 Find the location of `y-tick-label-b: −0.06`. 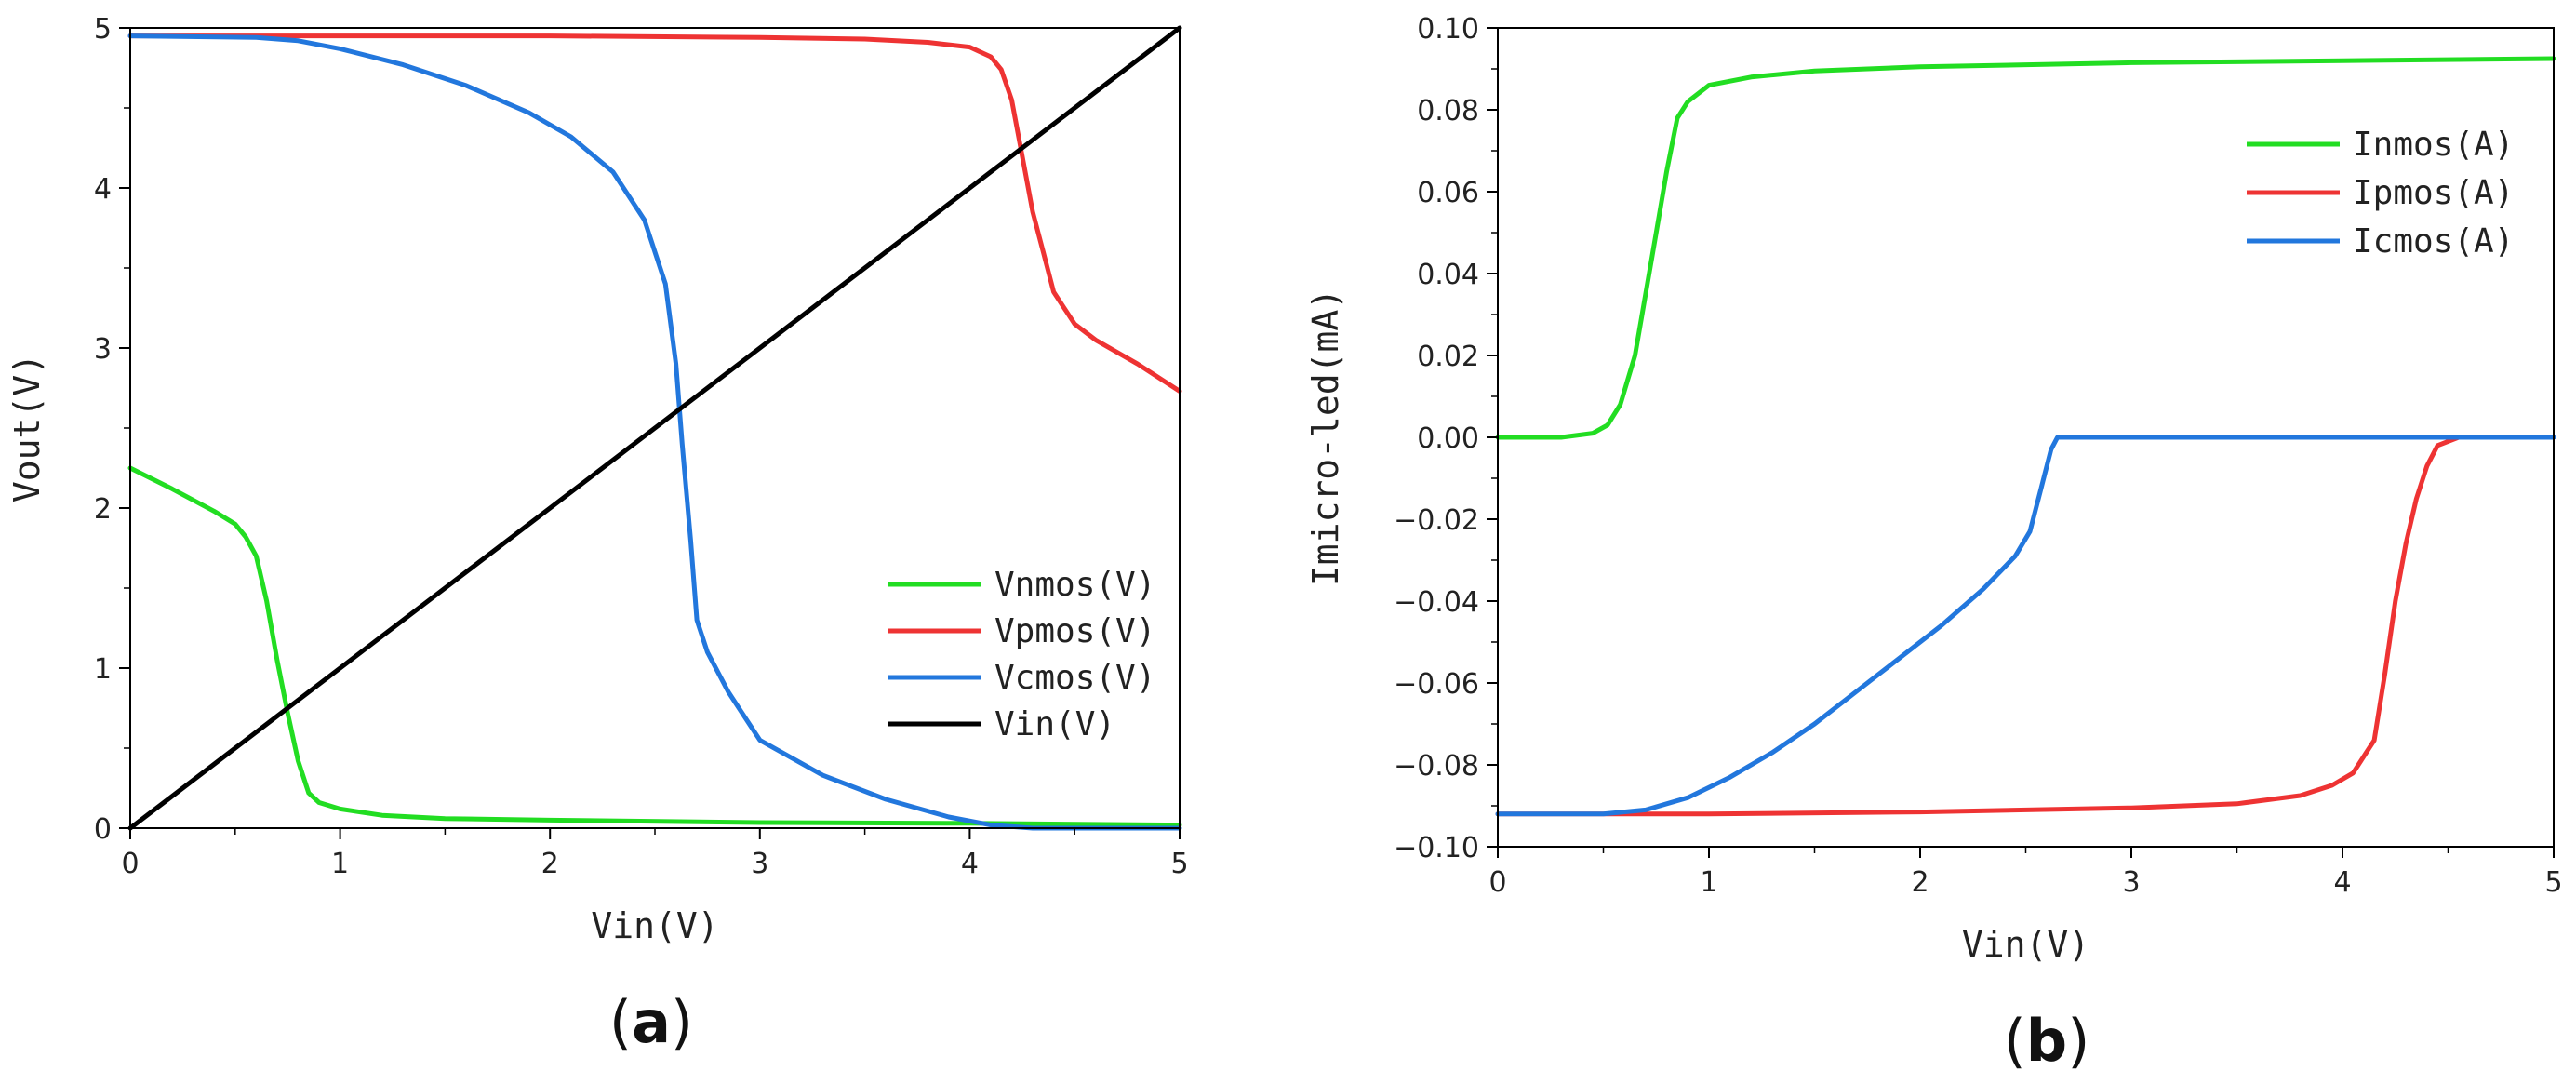

y-tick-label-b: −0.06 is located at coordinates (1436, 684).